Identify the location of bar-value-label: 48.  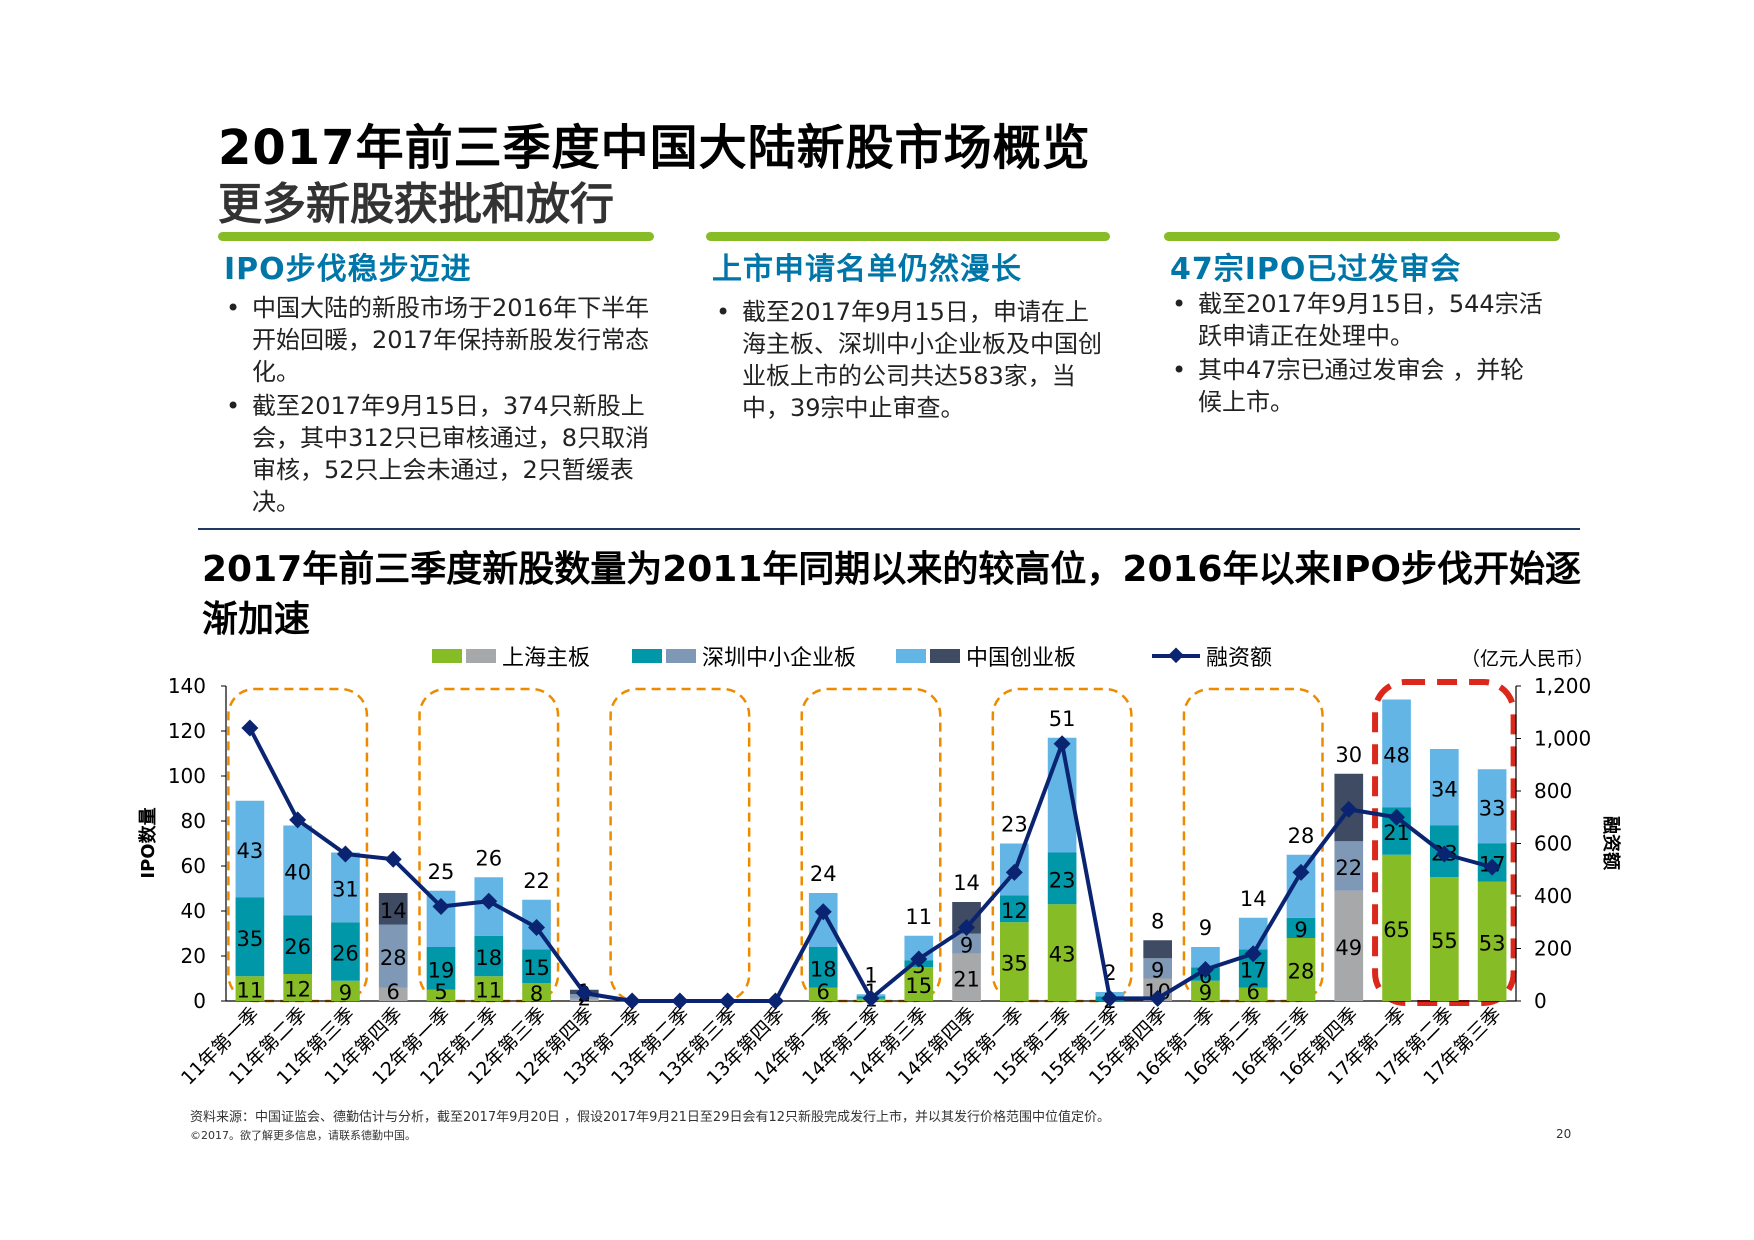
(1396, 756).